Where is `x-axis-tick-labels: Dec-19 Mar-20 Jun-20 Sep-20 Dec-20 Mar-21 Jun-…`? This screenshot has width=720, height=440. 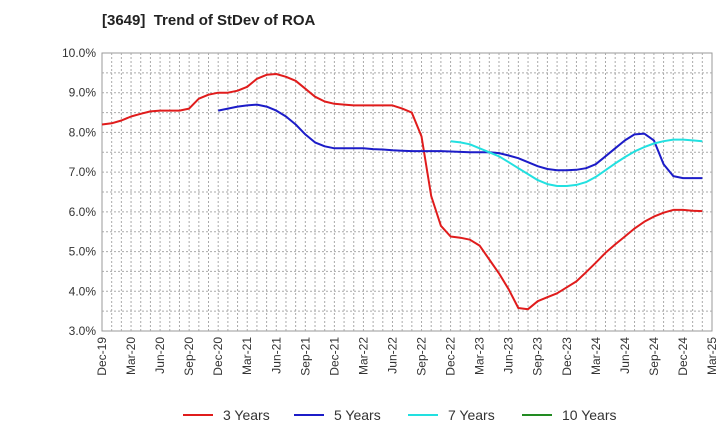 x-axis-tick-labels: Dec-19 Mar-20 Jun-20 Sep-20 Dec-20 Mar-21 Jun-… is located at coordinates (407, 356).